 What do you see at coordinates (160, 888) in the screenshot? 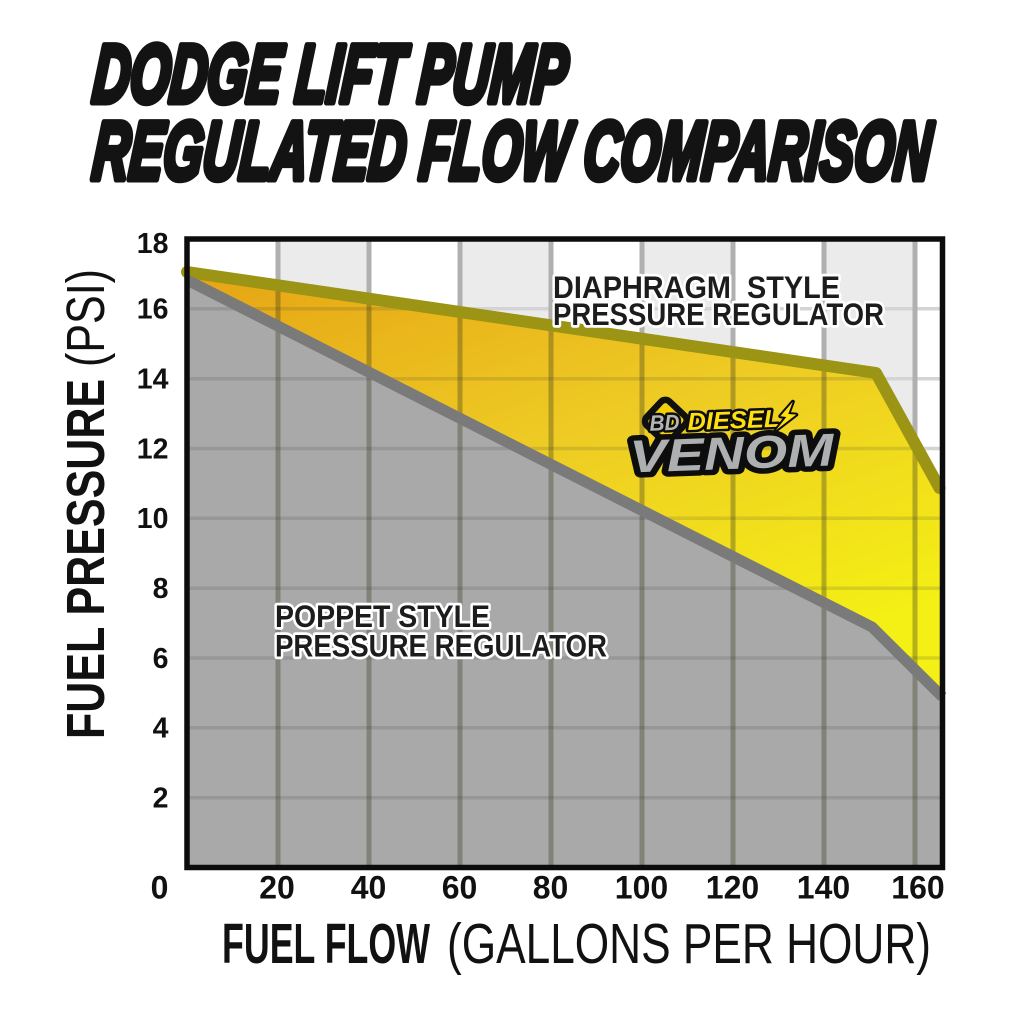
I see `svg-text: 0` at bounding box center [160, 888].